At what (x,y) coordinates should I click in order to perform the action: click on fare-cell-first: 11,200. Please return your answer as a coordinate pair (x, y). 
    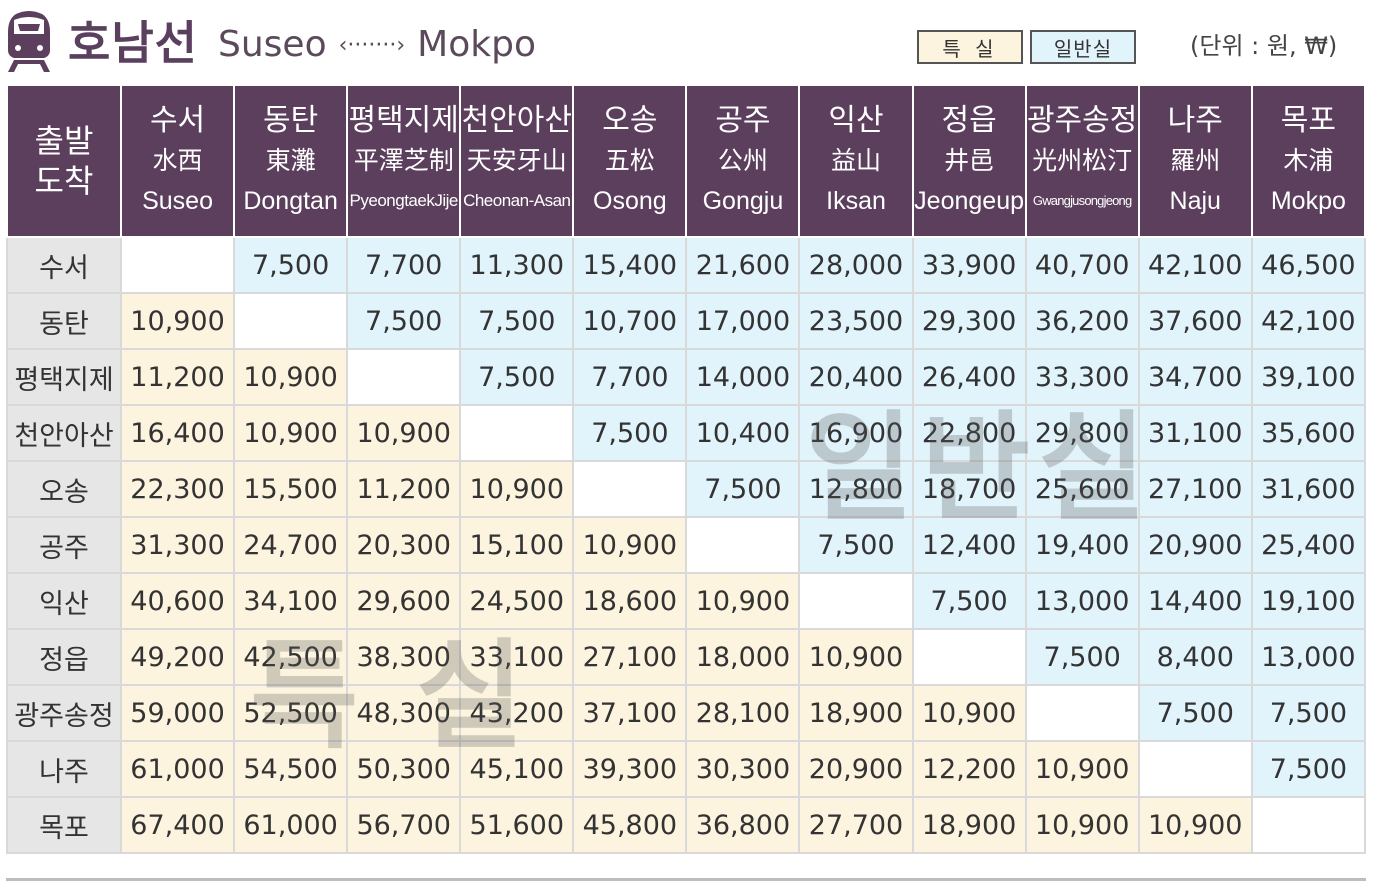
    Looking at the image, I should click on (177, 377).